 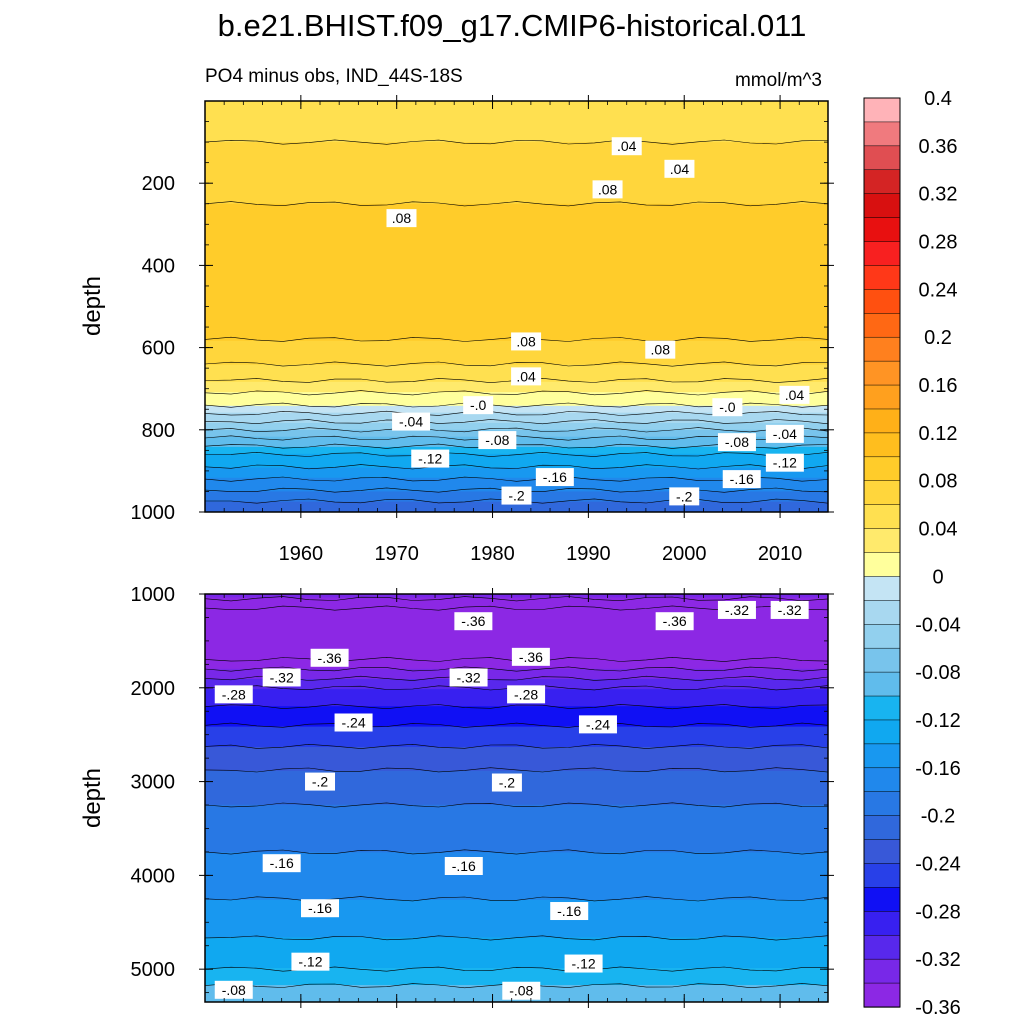 I want to click on x-tick-label: 1990, so click(x=588, y=554).